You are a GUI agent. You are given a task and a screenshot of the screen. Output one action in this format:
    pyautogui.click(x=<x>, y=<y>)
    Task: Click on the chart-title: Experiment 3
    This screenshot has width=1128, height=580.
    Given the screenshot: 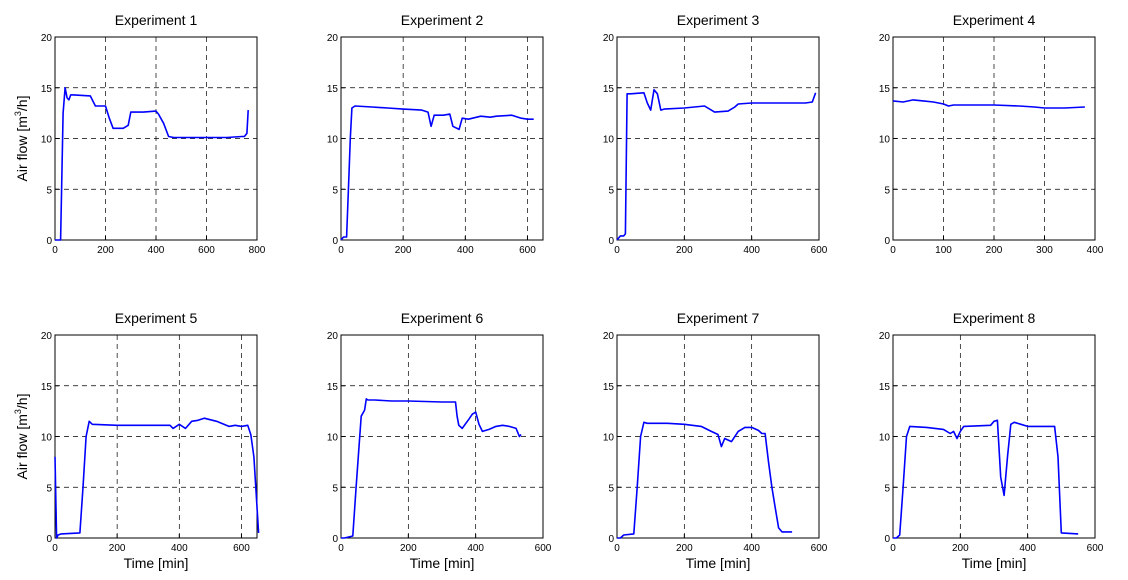 What is the action you would take?
    pyautogui.click(x=718, y=20)
    